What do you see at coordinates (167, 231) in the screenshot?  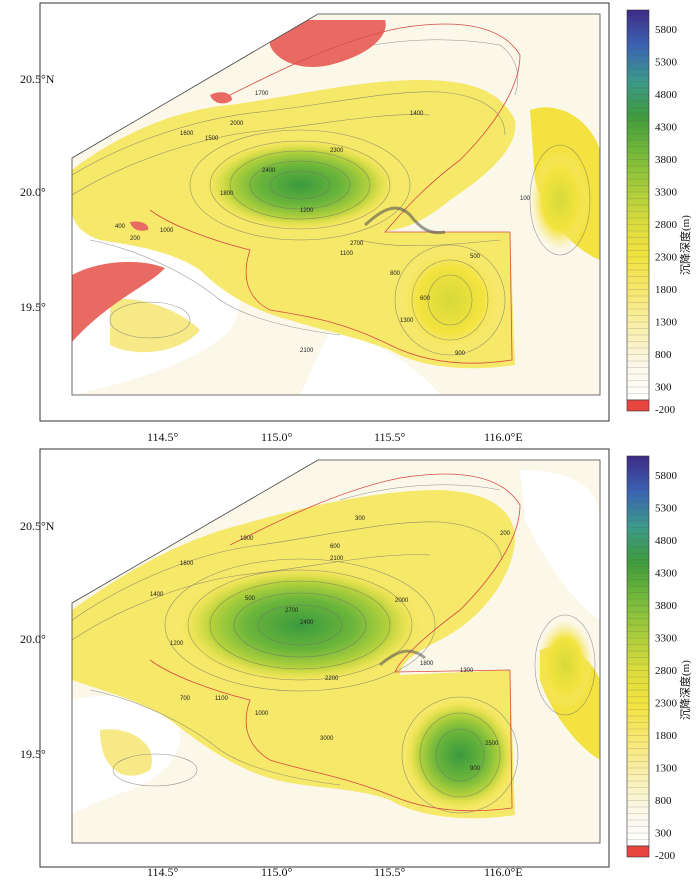 I see `contour-label: 1000` at bounding box center [167, 231].